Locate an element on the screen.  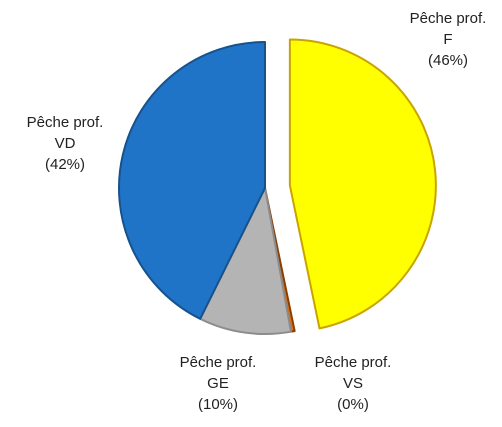
slice-value: (10%) is located at coordinates (217, 404).